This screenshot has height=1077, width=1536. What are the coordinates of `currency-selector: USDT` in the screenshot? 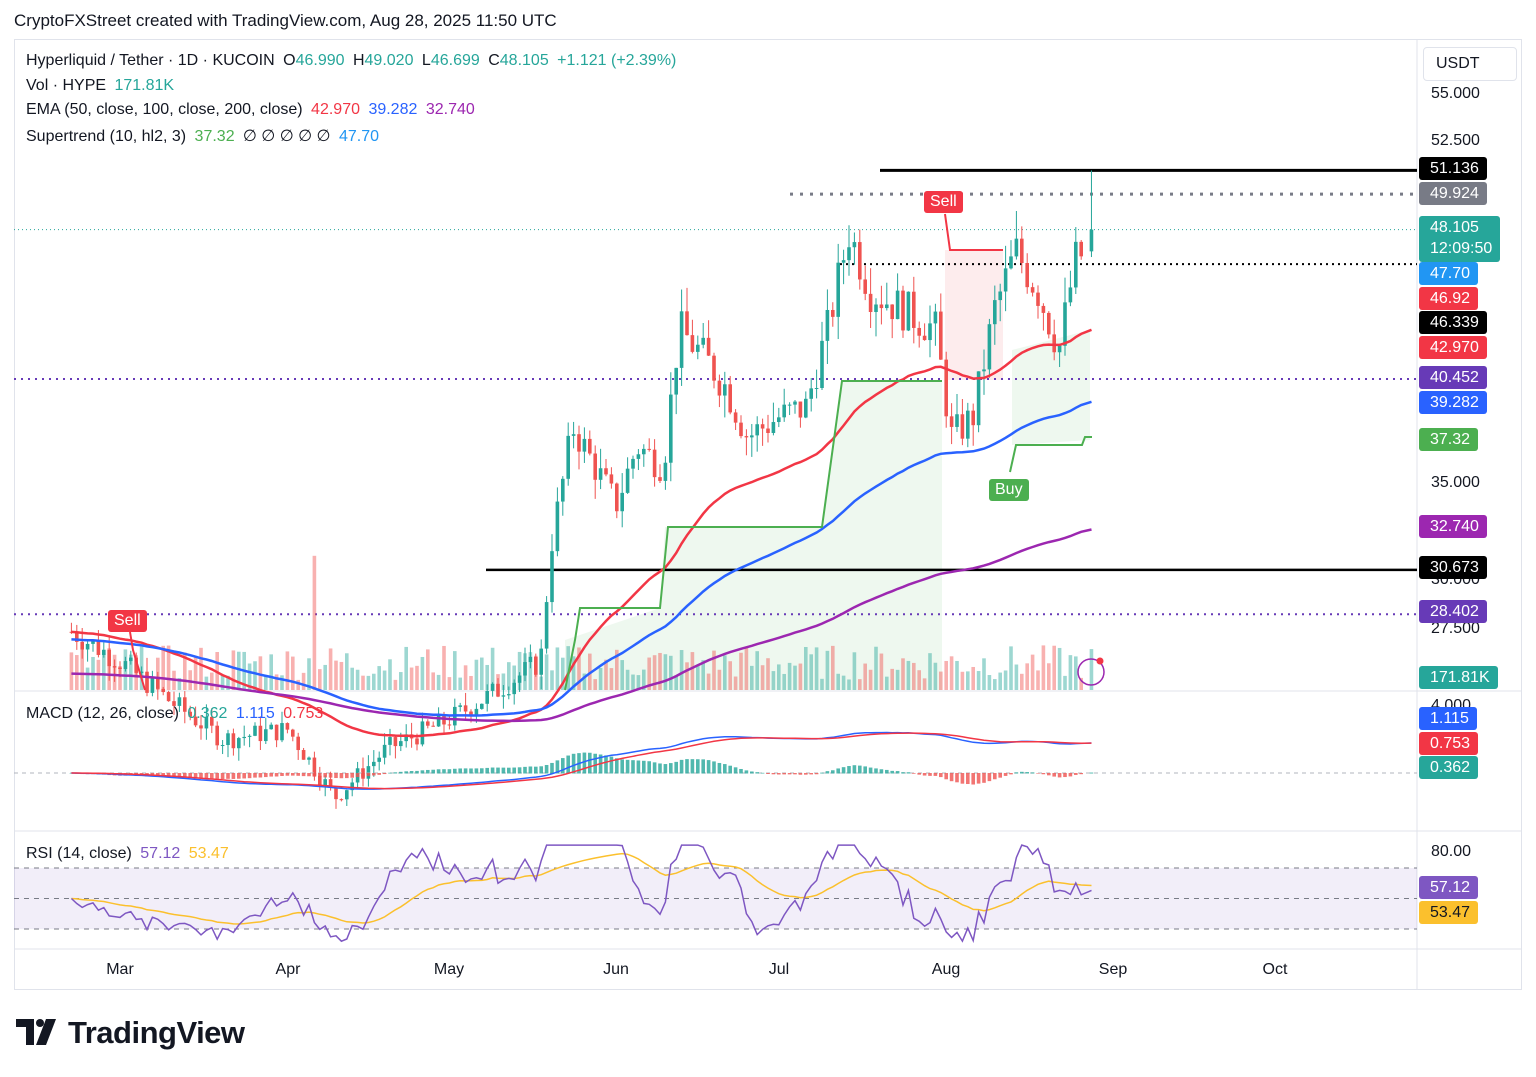 It's located at (1470, 64).